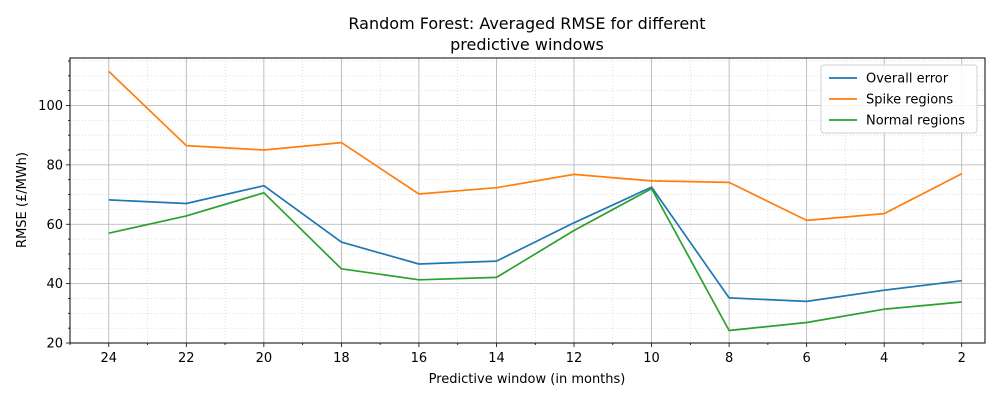 This screenshot has width=1000, height=400. I want to click on x-axis-ticks: 24 22 20 18 16 14 12 10 8 6 4 2, so click(517, 354).